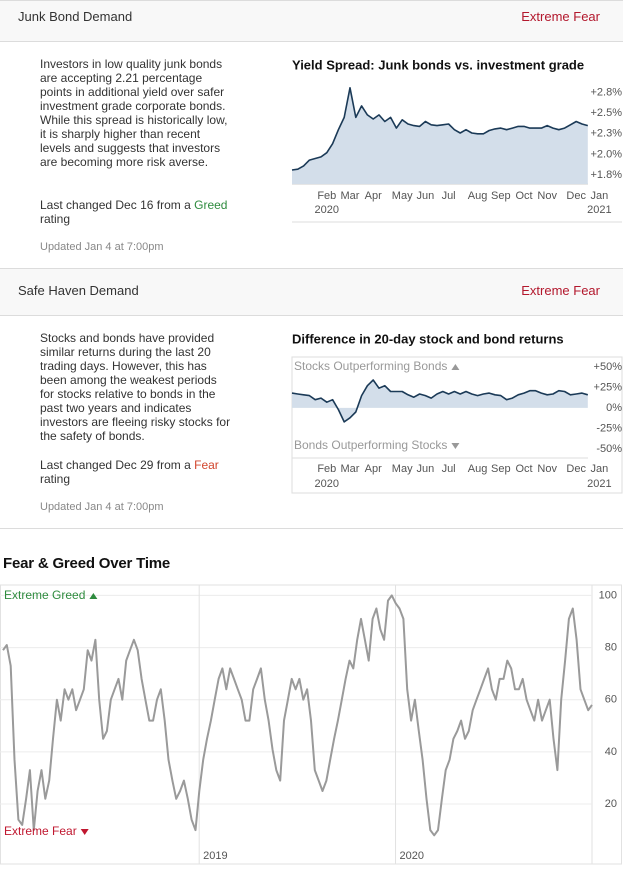 The height and width of the screenshot is (877, 627). I want to click on divider, so click(311, 528).